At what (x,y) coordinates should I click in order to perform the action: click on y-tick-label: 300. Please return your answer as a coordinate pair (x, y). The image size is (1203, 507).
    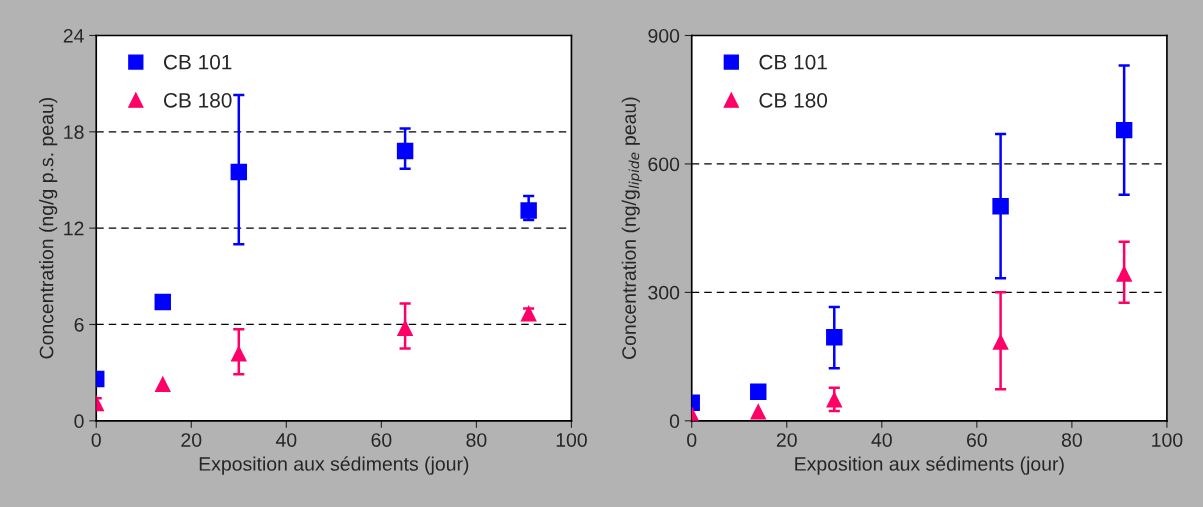
    Looking at the image, I should click on (664, 292).